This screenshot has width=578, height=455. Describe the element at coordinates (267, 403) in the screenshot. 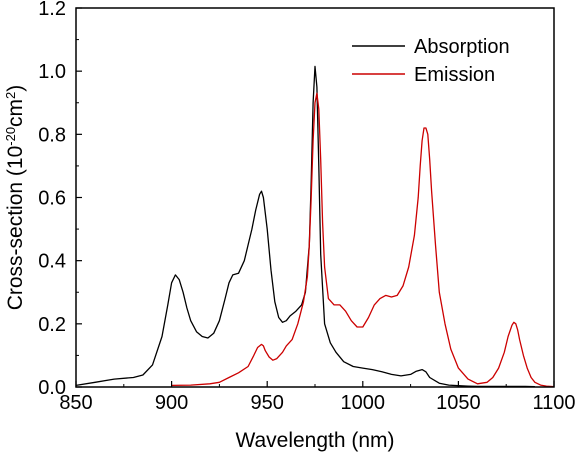

I see `x-tick-label: 950` at that location.